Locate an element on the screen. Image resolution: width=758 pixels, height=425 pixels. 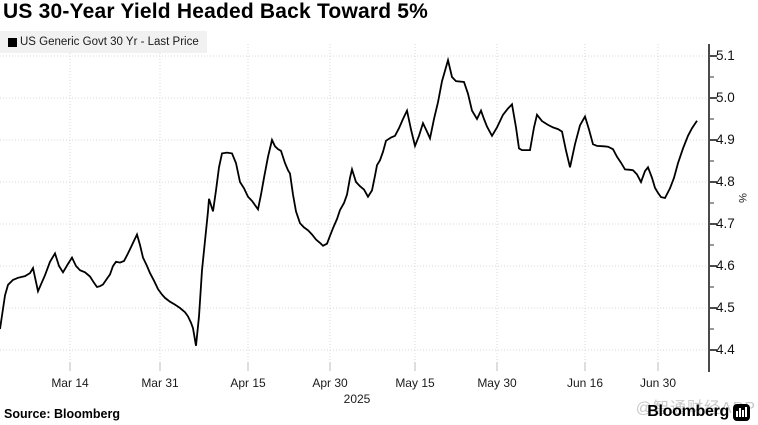
y-axis-label: 4.5 is located at coordinates (725, 307).